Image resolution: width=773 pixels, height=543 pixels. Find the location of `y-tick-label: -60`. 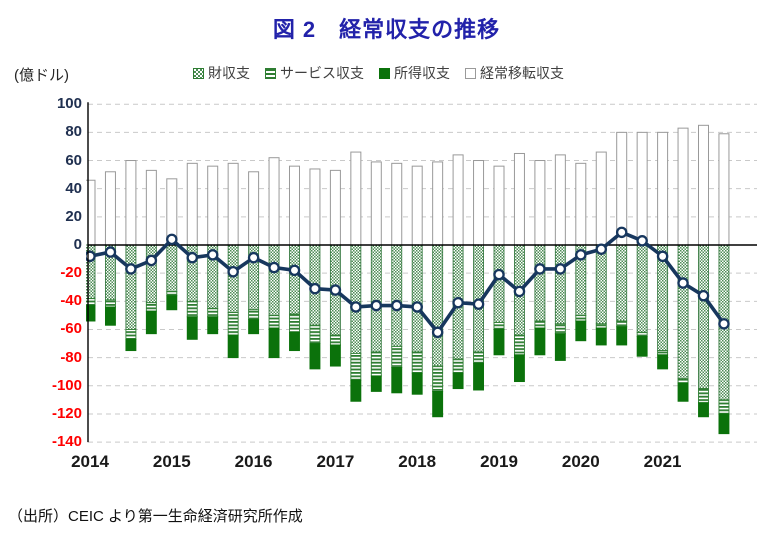

y-tick-label: -60 is located at coordinates (71, 329).